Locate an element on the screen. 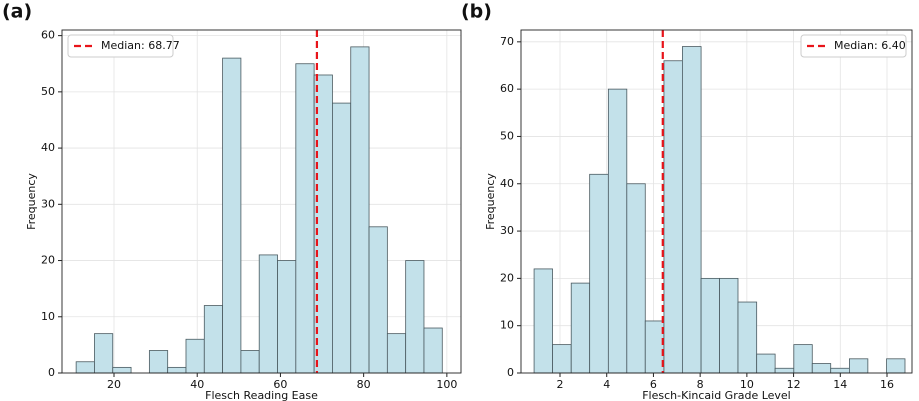  x-tick-label: 6 is located at coordinates (653, 384).